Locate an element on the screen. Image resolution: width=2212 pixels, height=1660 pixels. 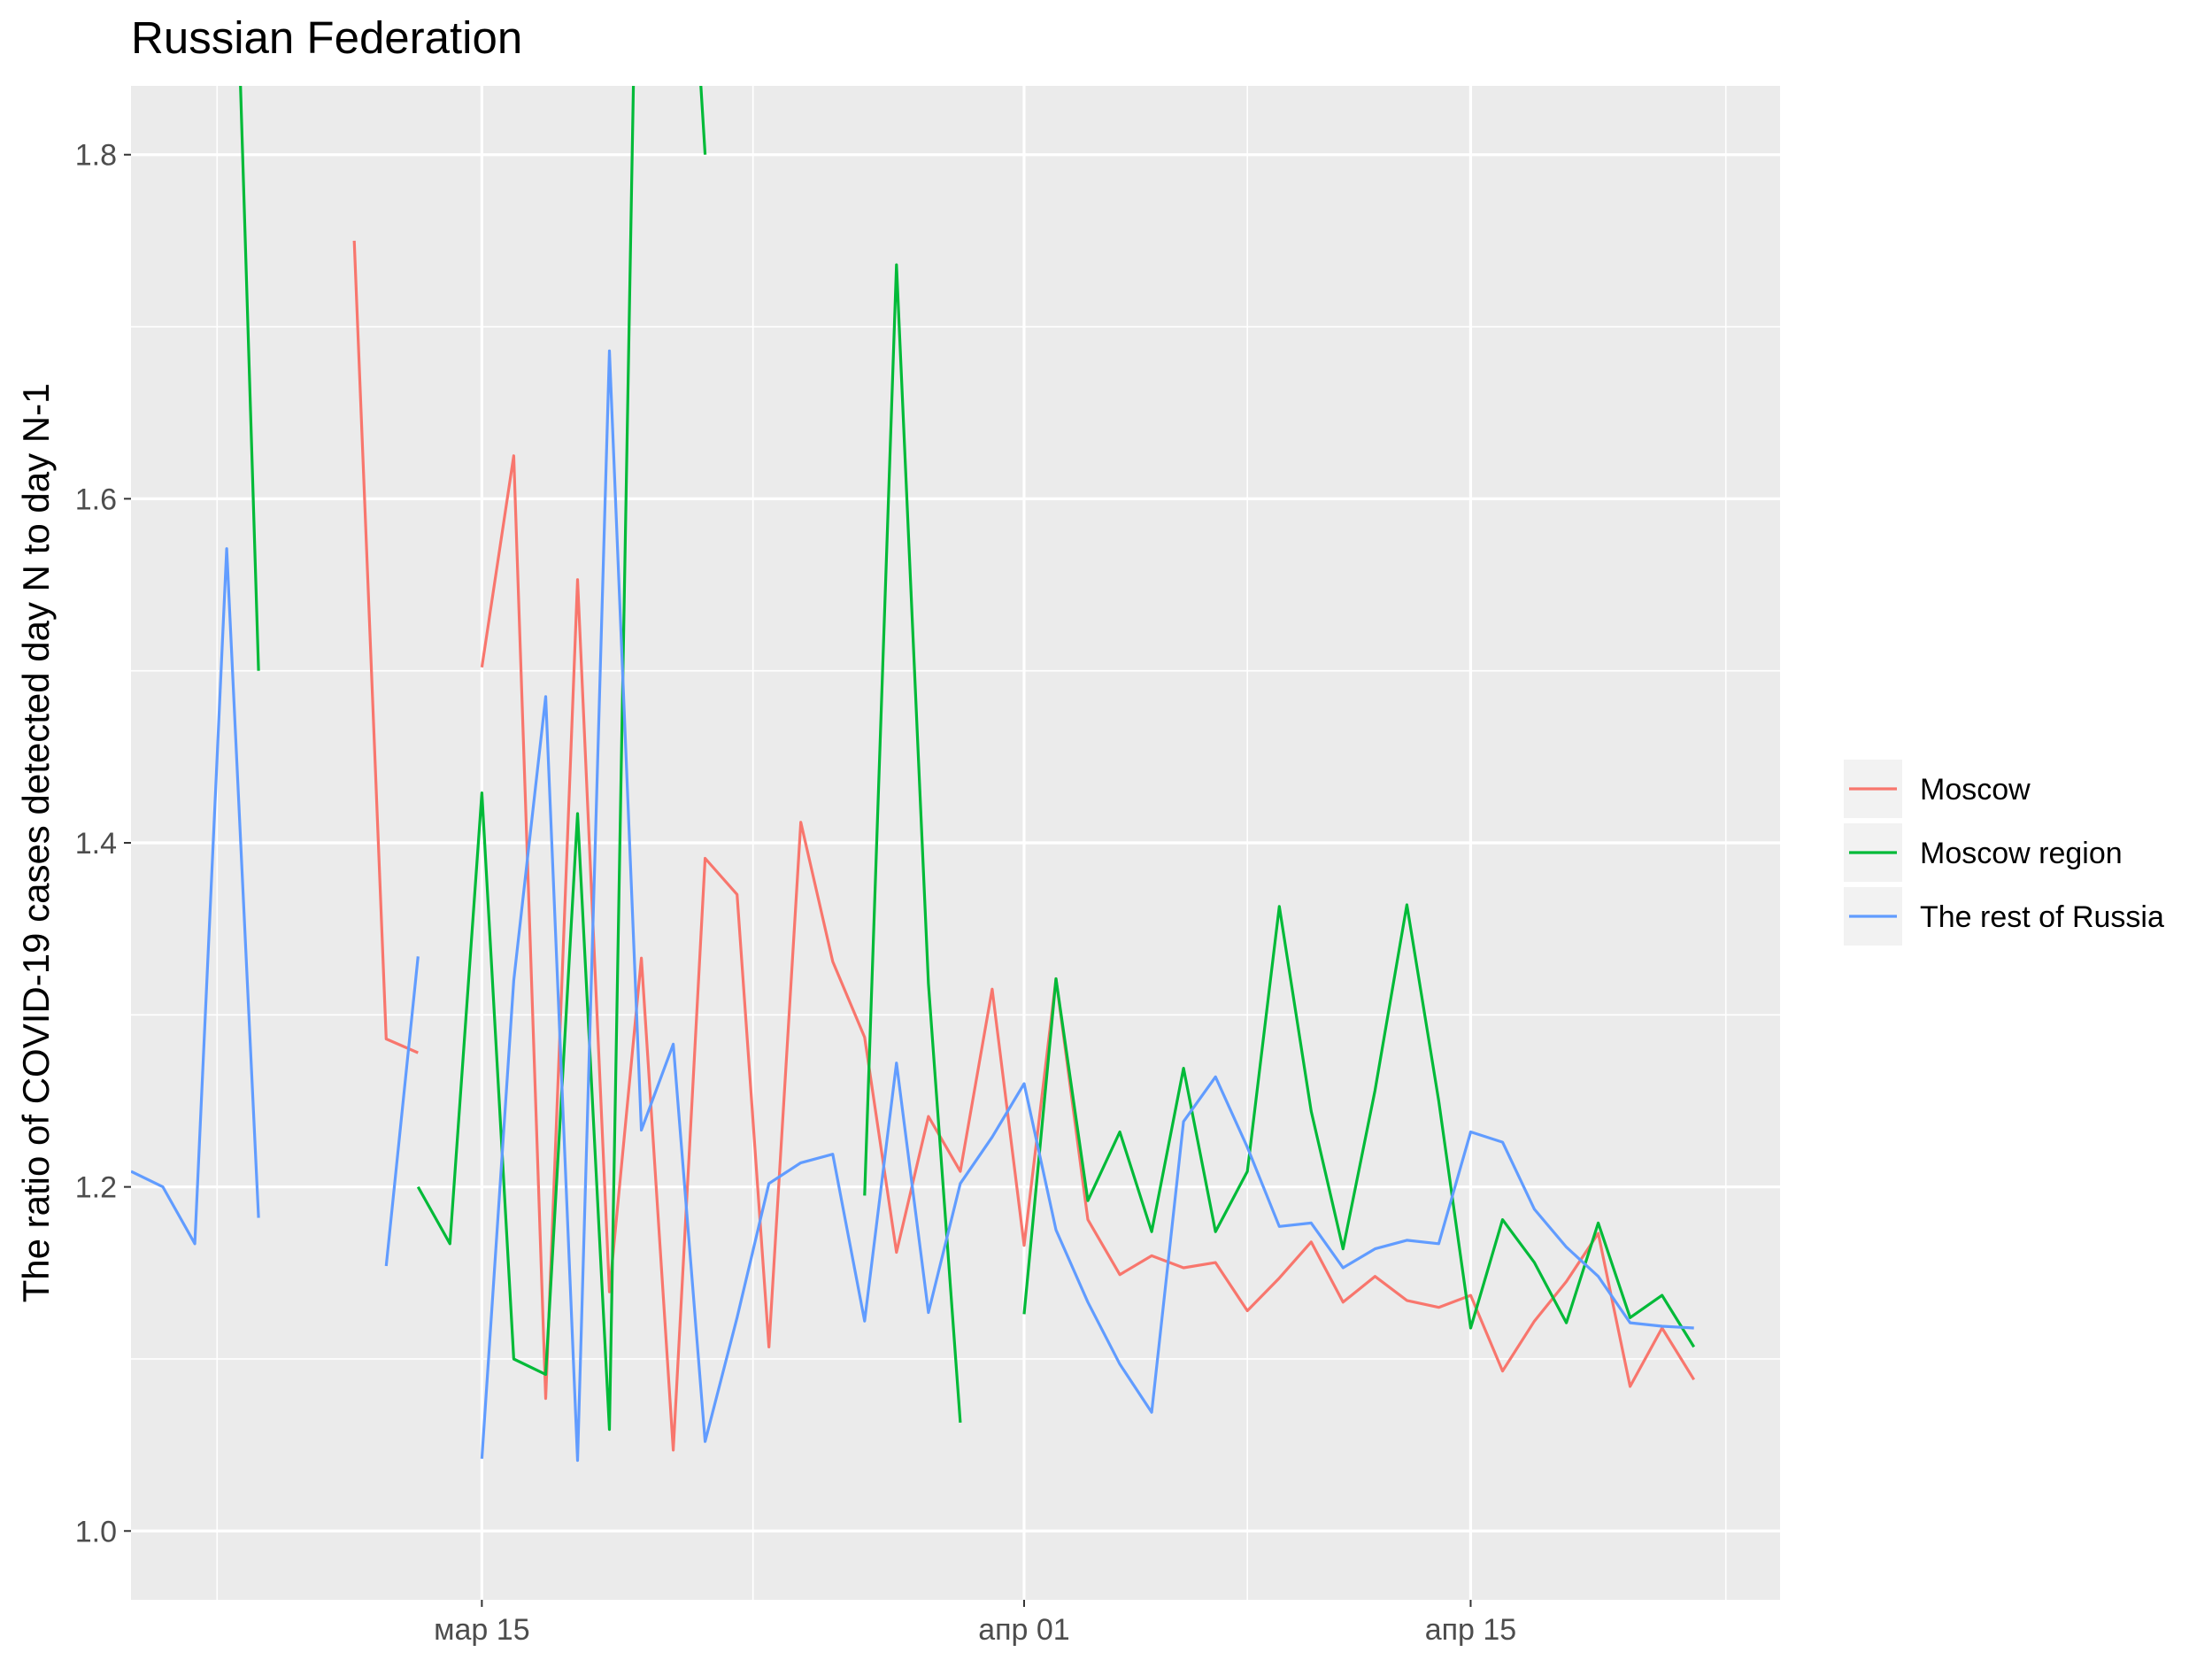
x-axis: мар 15 апр 01 апр 15 is located at coordinates (975, 1623).